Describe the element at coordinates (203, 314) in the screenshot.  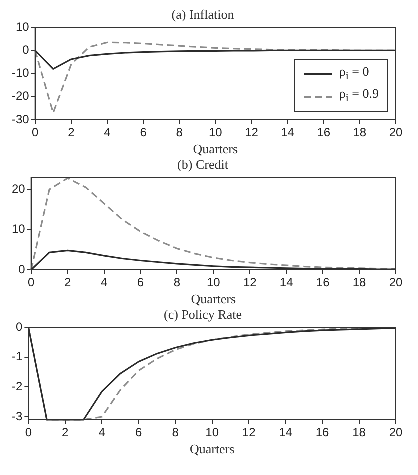
I see `chart-title: (c) Policy Rate` at that location.